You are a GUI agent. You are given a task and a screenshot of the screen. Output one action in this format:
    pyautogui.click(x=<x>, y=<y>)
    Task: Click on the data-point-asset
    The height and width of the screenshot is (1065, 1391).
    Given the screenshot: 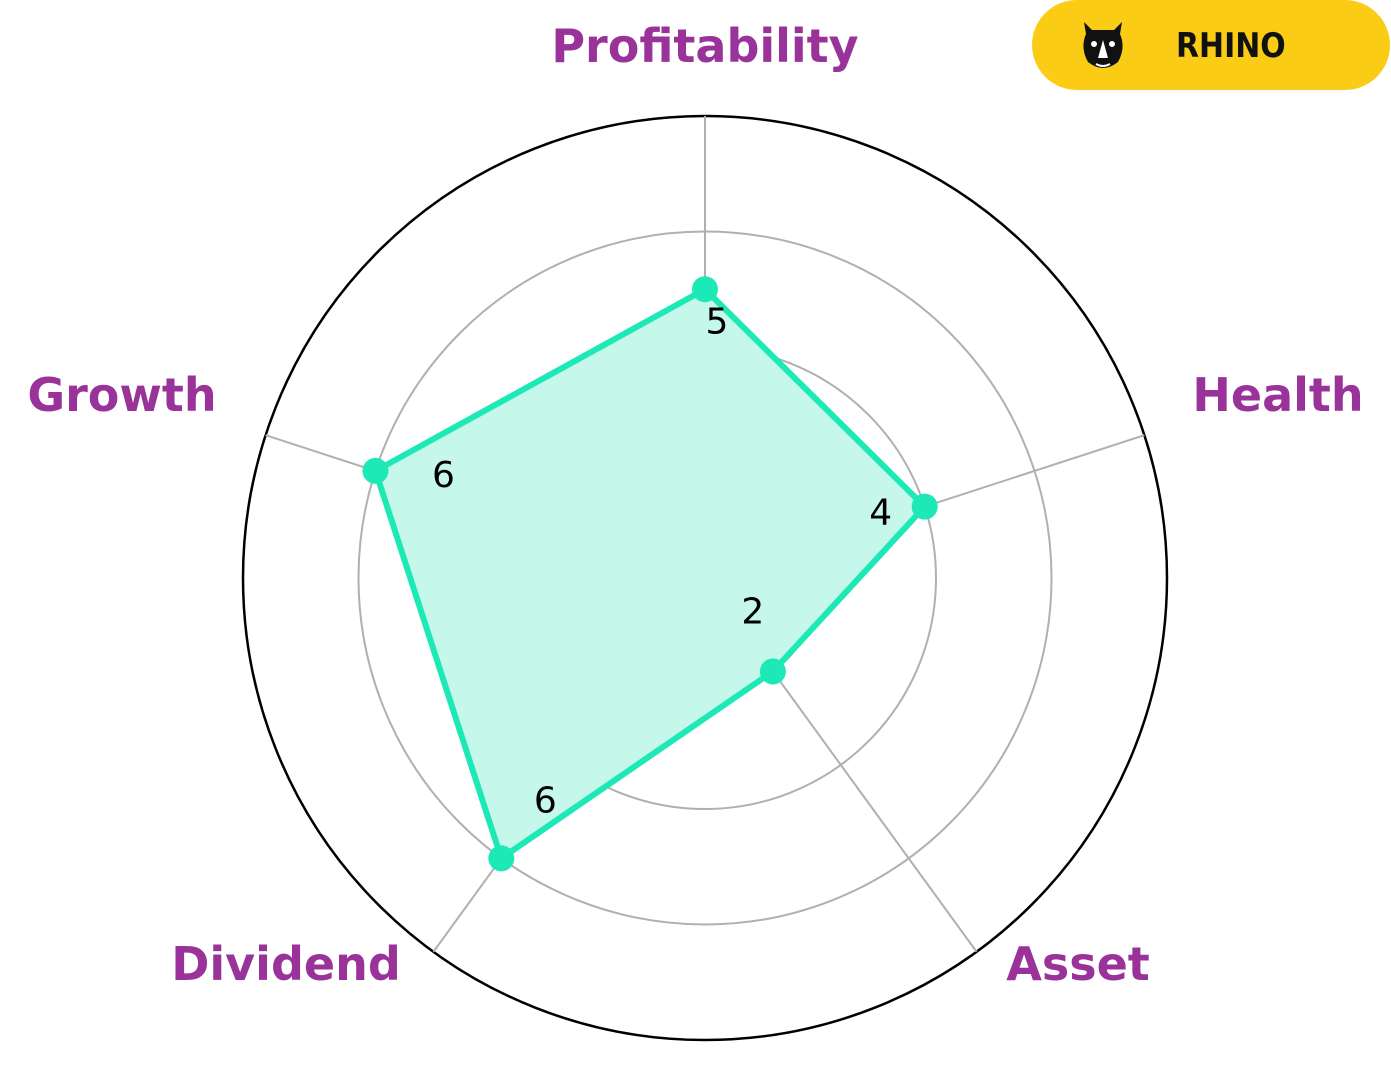 What is the action you would take?
    pyautogui.click(x=772, y=671)
    